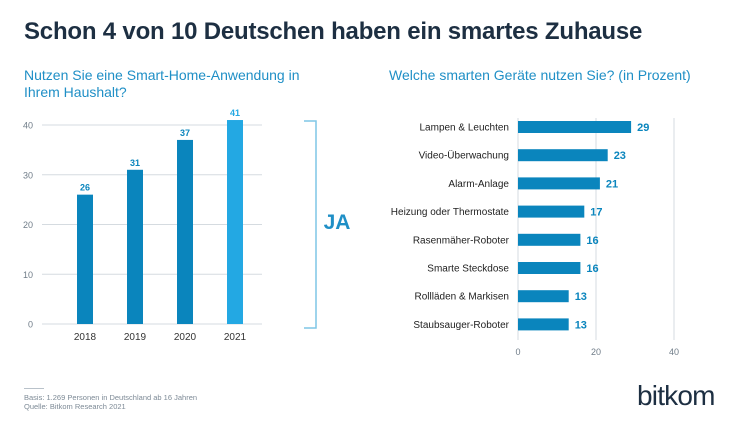  What do you see at coordinates (676, 395) in the screenshot?
I see `bitkom-logo: bitkom` at bounding box center [676, 395].